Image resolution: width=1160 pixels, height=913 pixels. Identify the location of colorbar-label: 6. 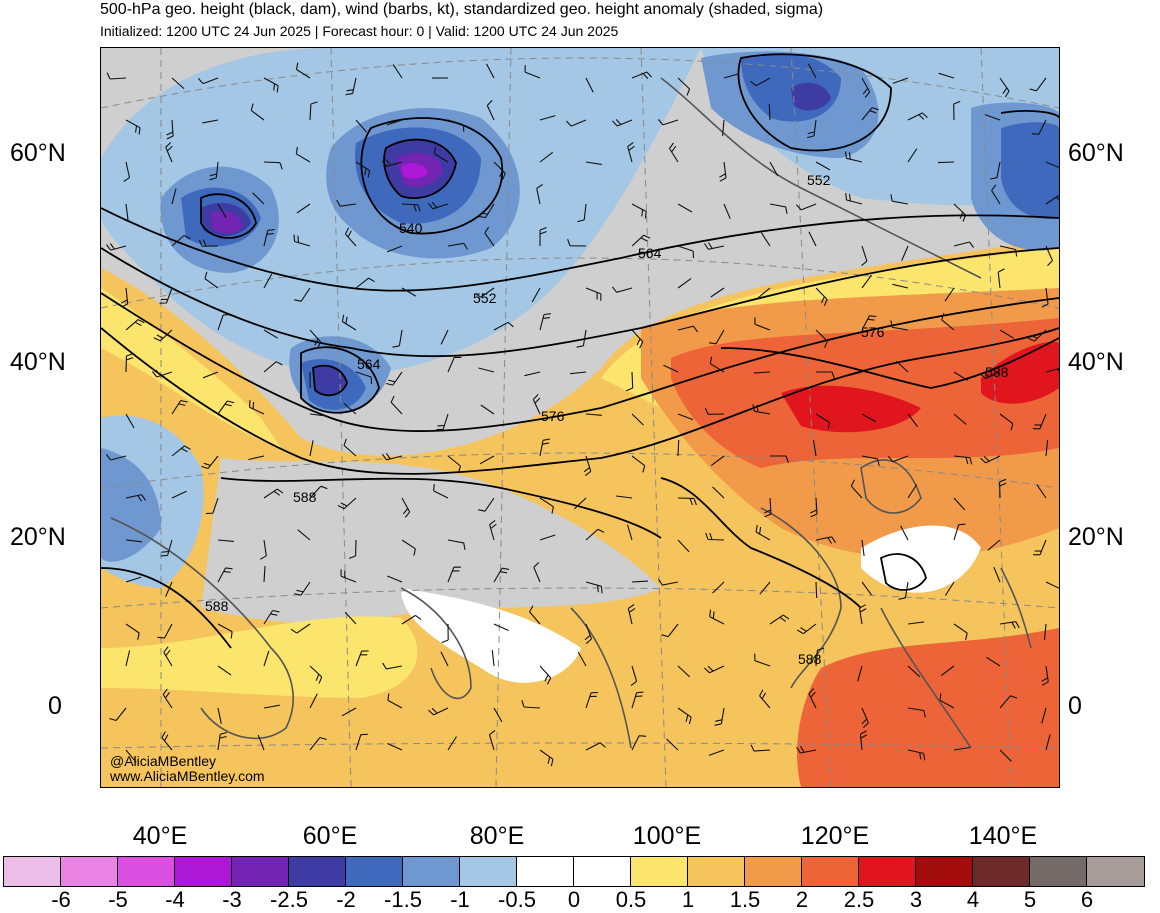
(1087, 899).